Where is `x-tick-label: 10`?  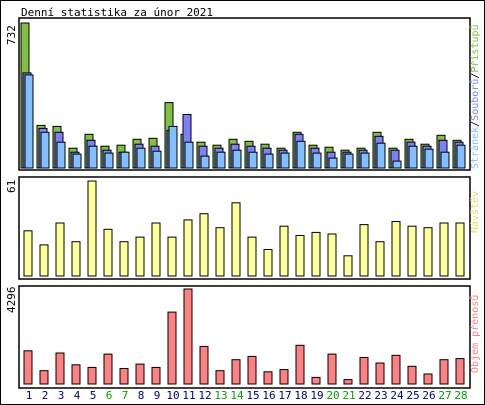 x-tick-label: 10 is located at coordinates (172, 395).